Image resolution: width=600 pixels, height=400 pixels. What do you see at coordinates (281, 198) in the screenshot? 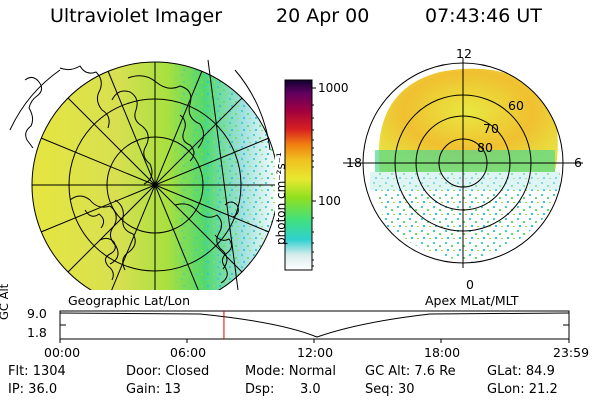
I see `colorbar-unit-label: photon cm⁻²s⁻¹` at bounding box center [281, 198].